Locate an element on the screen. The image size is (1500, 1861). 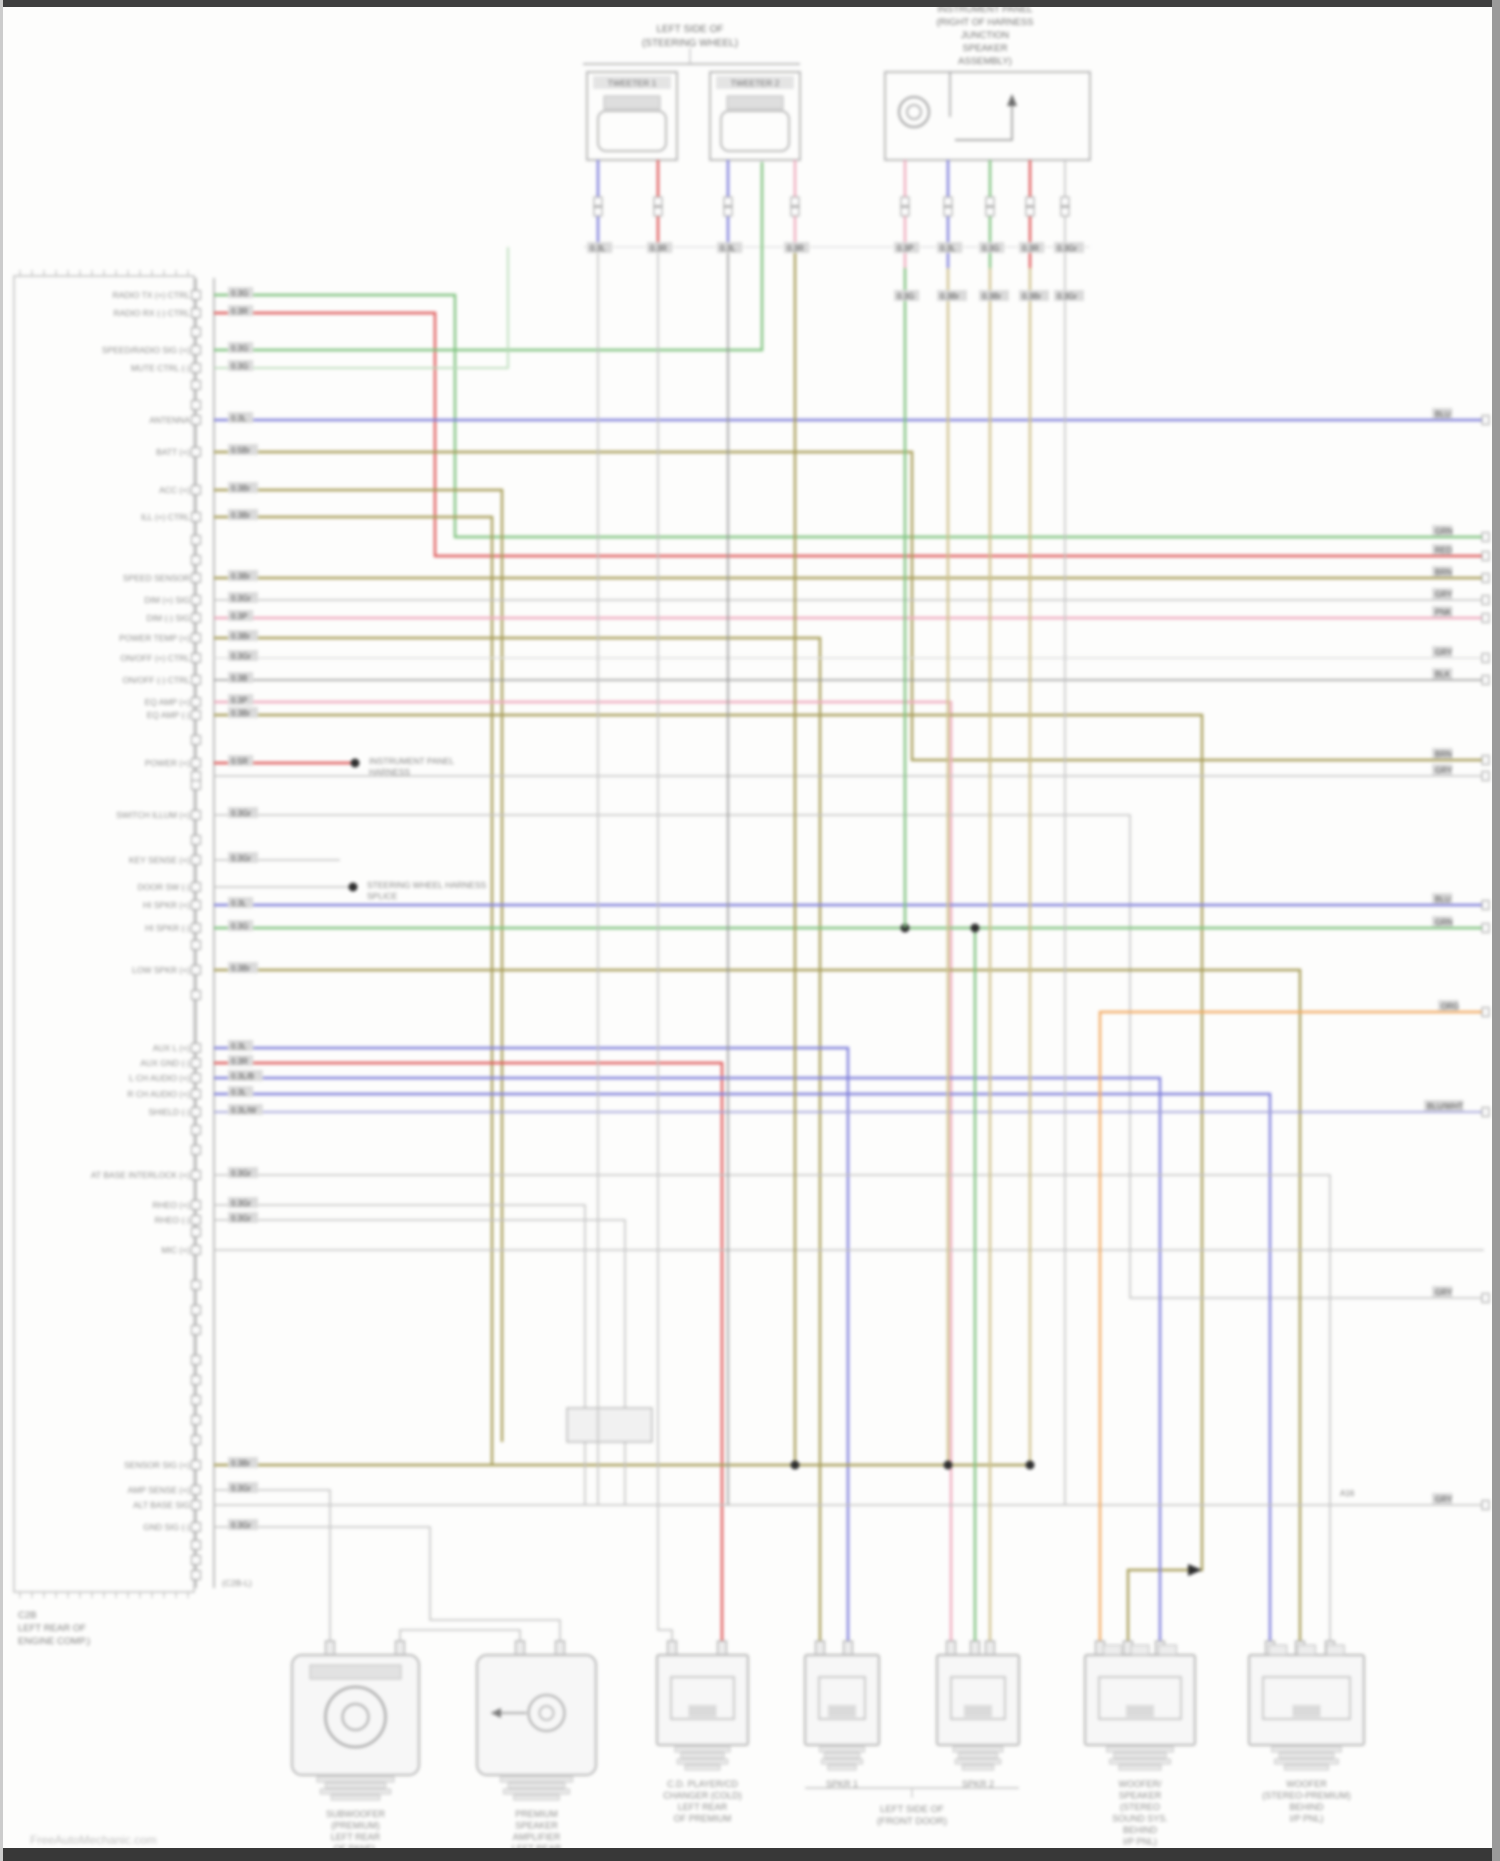
front-door-speaker-2-foot is located at coordinates (978, 1761).